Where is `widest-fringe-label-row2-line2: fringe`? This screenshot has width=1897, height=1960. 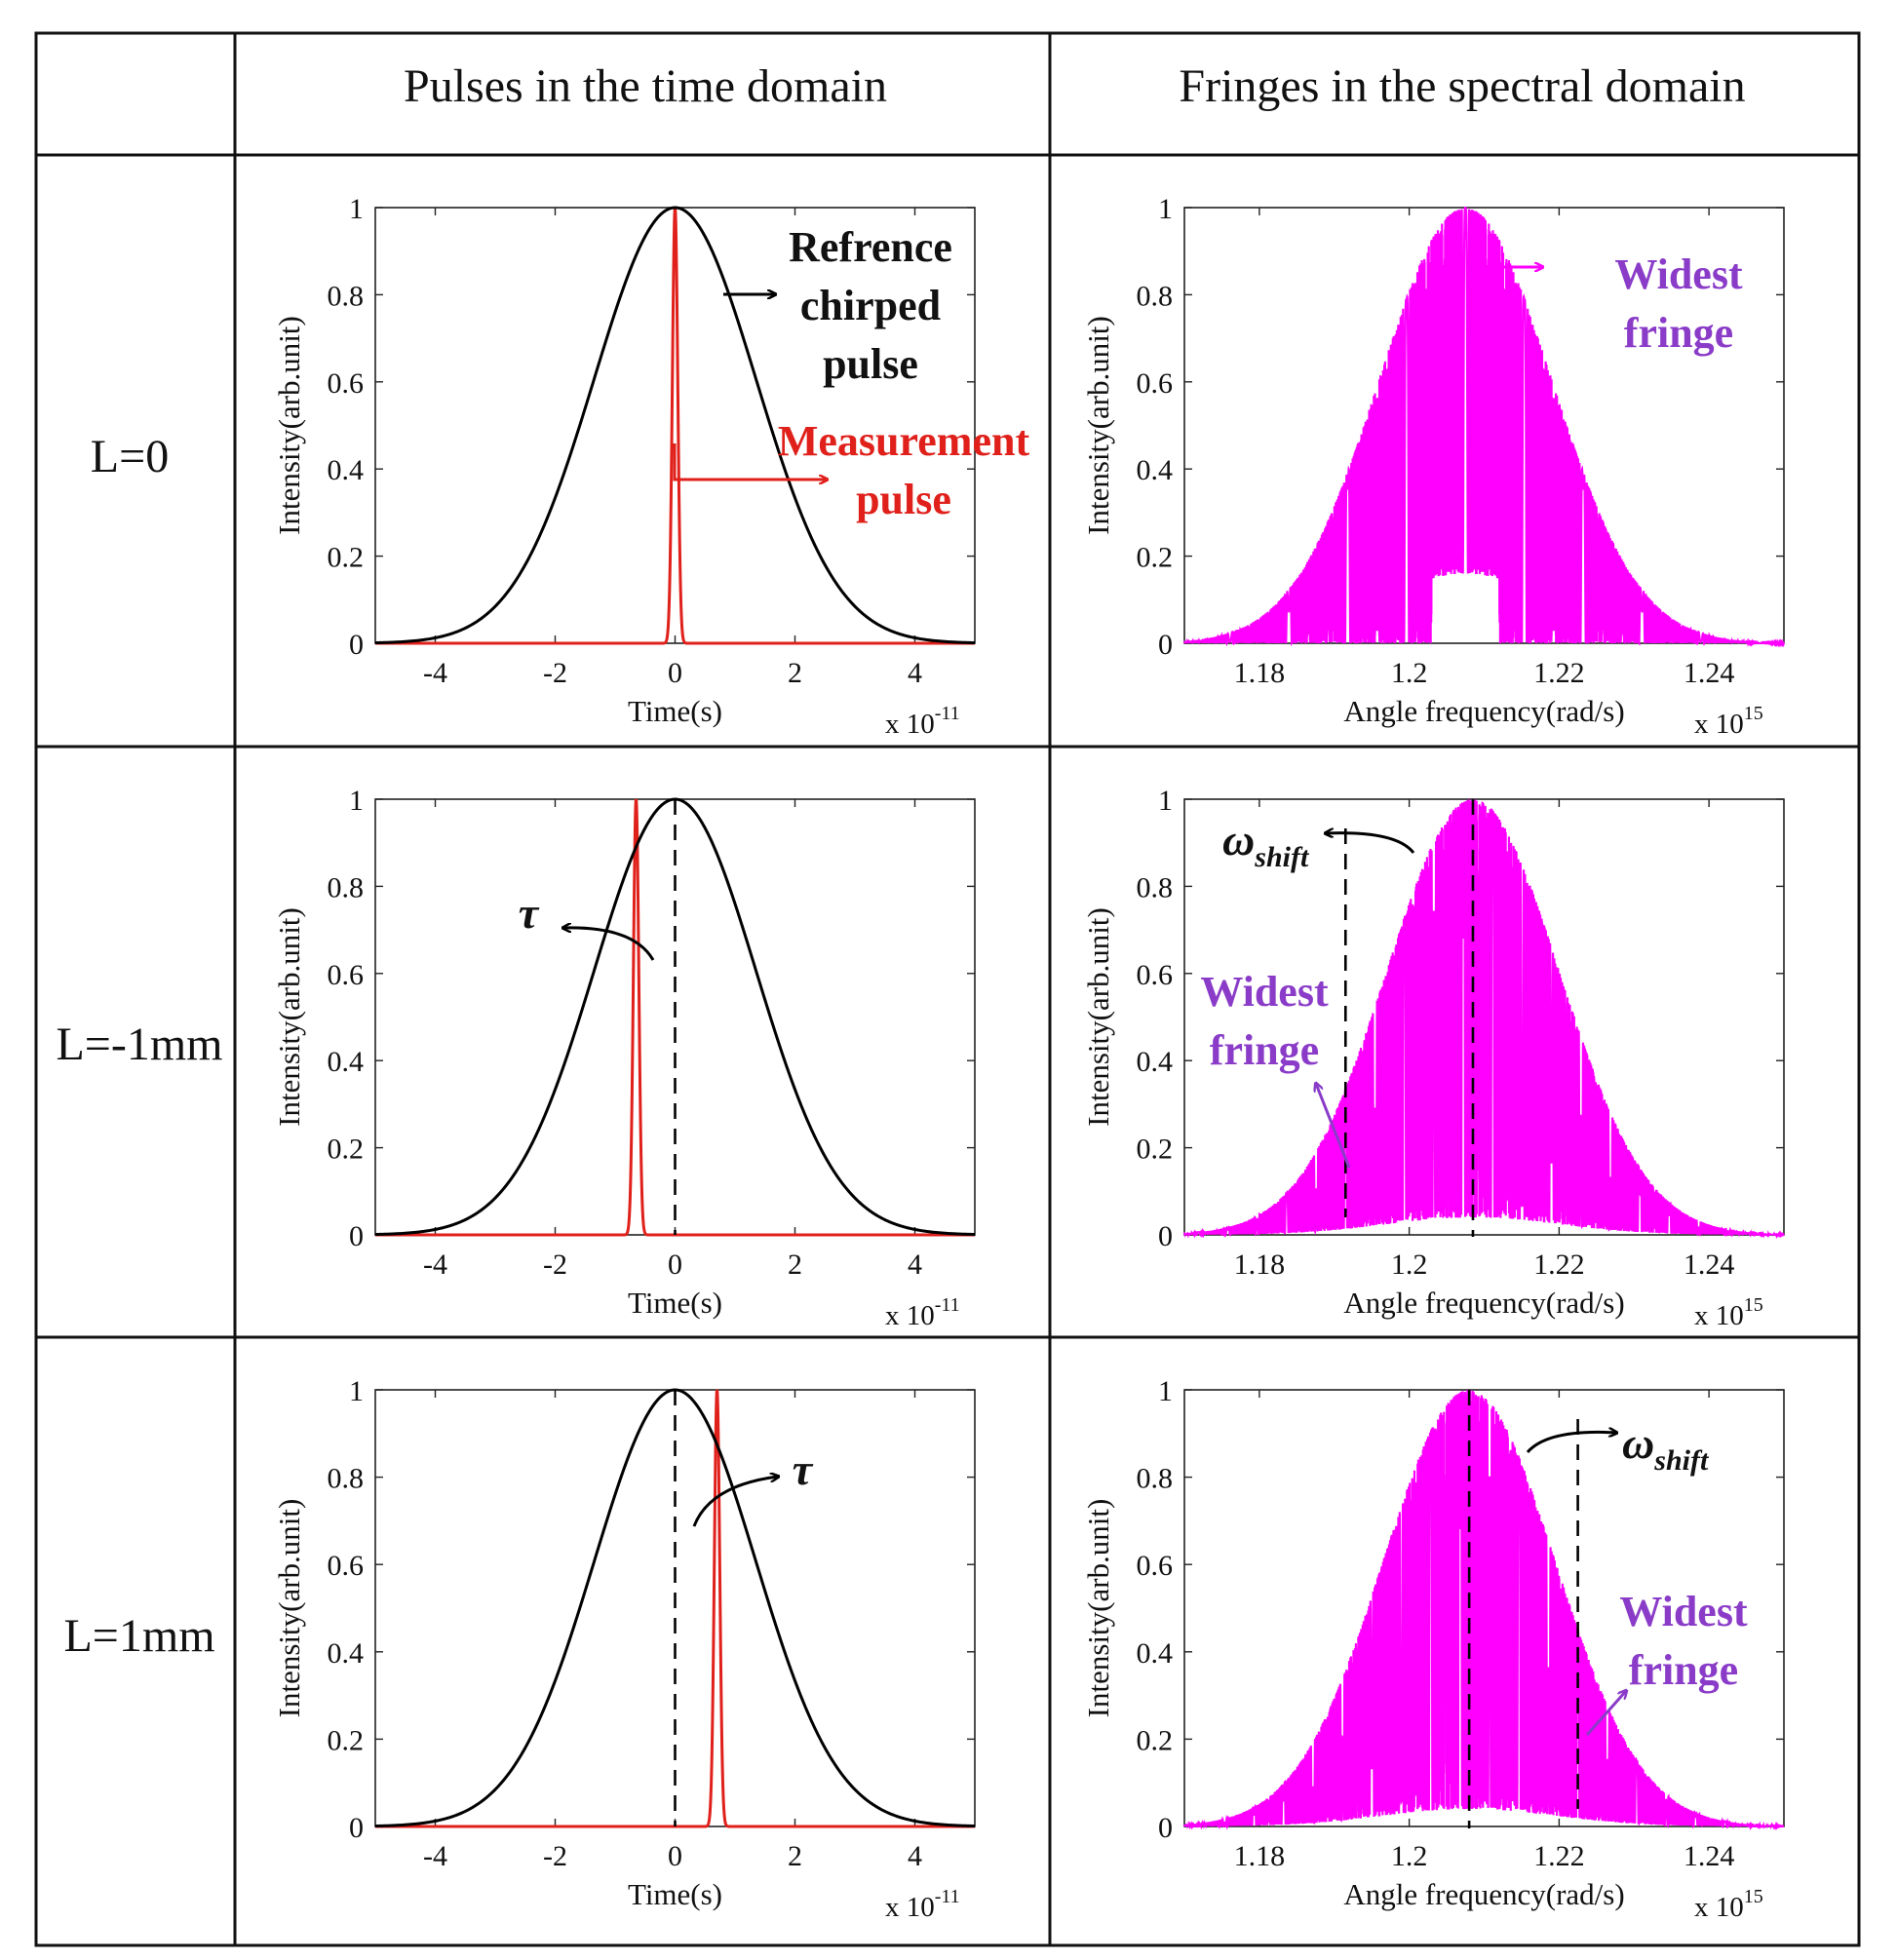 widest-fringe-label-row2-line2: fringe is located at coordinates (1265, 1050).